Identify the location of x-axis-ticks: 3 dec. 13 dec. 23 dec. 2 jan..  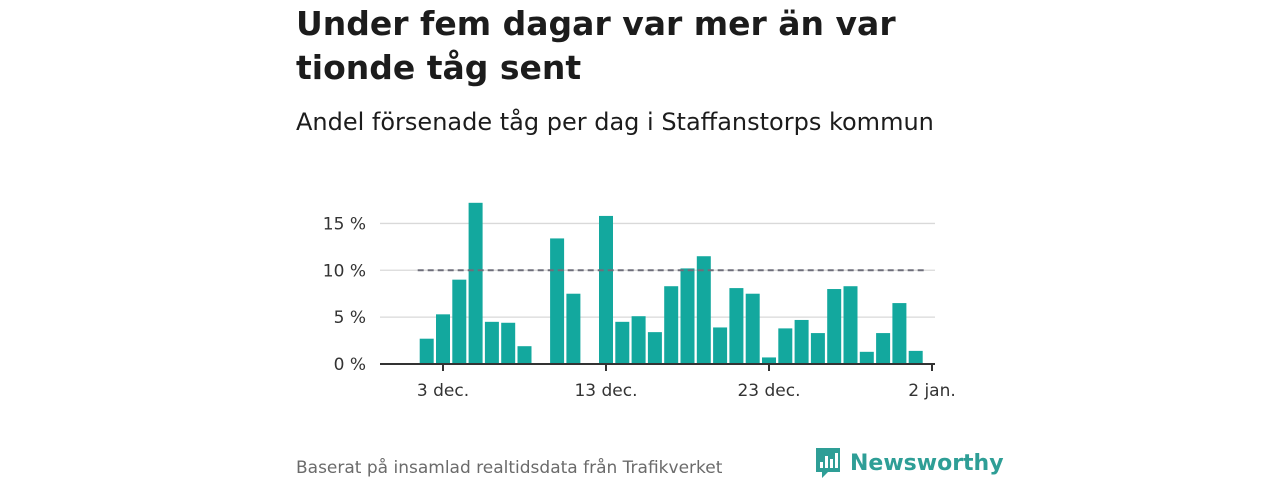
(686, 382).